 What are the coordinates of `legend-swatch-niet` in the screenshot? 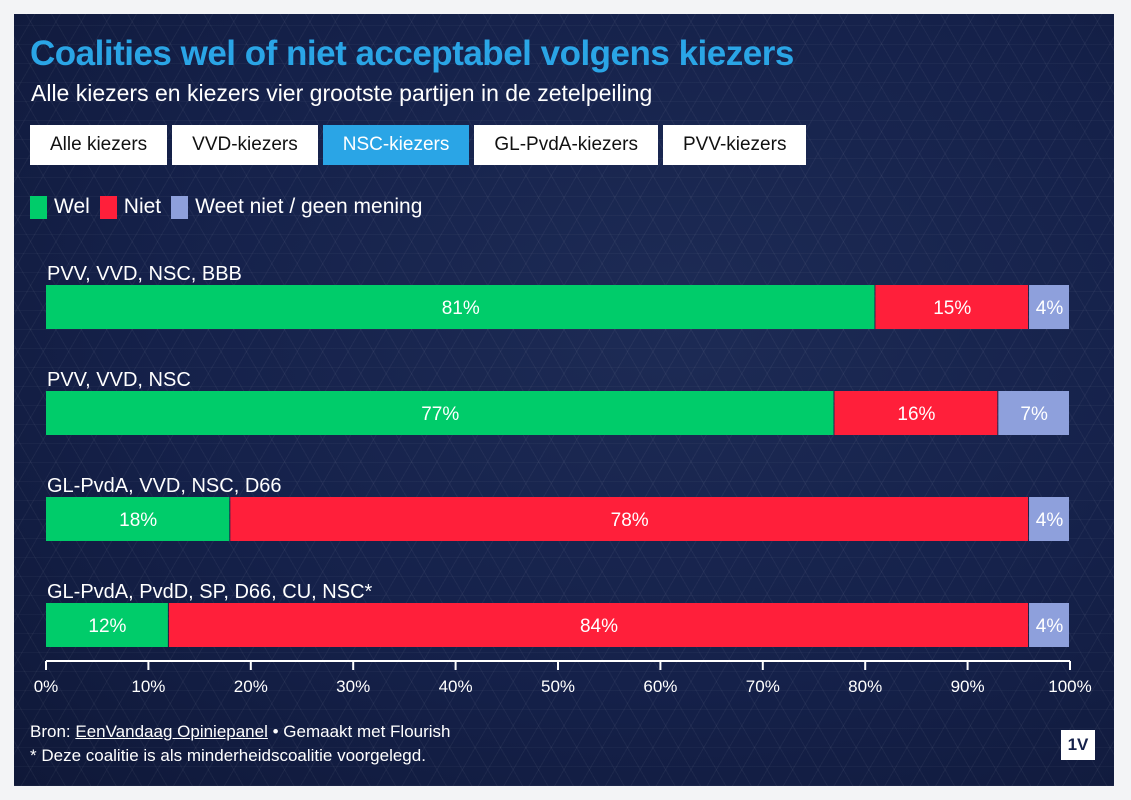 It's located at (108, 207).